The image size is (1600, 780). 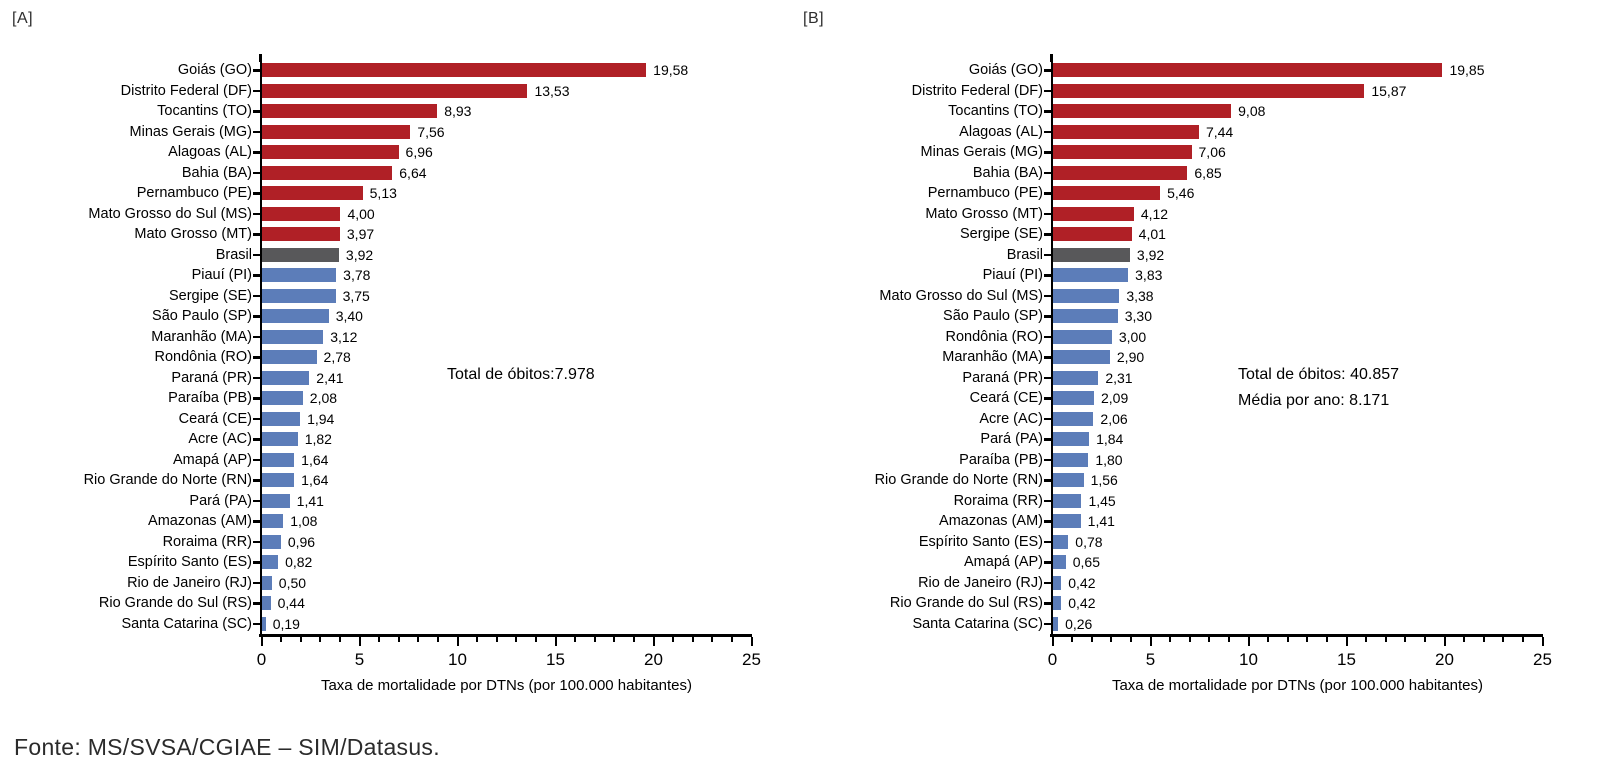 What do you see at coordinates (402, 541) in the screenshot?
I see `bar-row: Roraima (RR) 0,96` at bounding box center [402, 541].